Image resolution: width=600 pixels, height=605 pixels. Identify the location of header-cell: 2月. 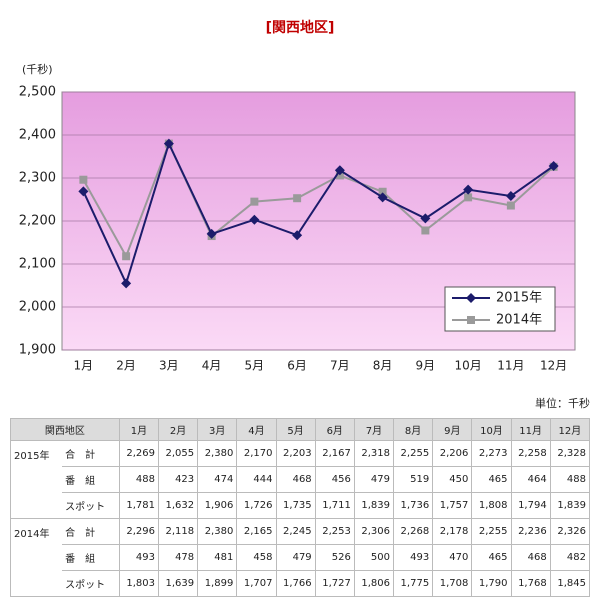
(178, 429).